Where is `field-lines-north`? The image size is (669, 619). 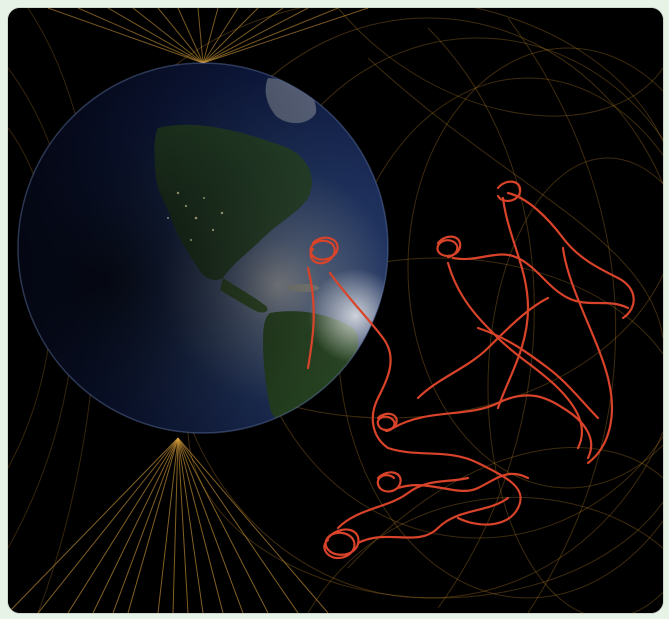
field-lines-north is located at coordinates (208, 36).